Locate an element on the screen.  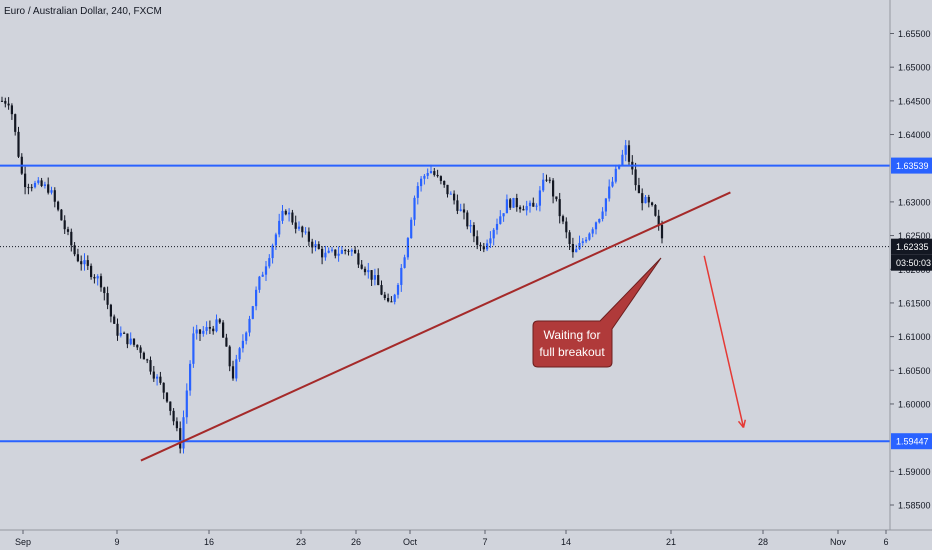
symbol-title: Euro / Australian Dollar, 240, FXCM is located at coordinates (83, 11).